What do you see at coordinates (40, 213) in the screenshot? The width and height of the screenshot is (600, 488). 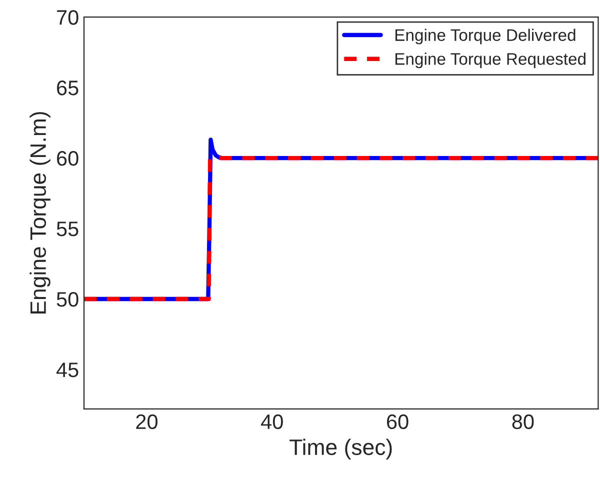 I see `y-axis-title: Engine Torque (N.m)` at bounding box center [40, 213].